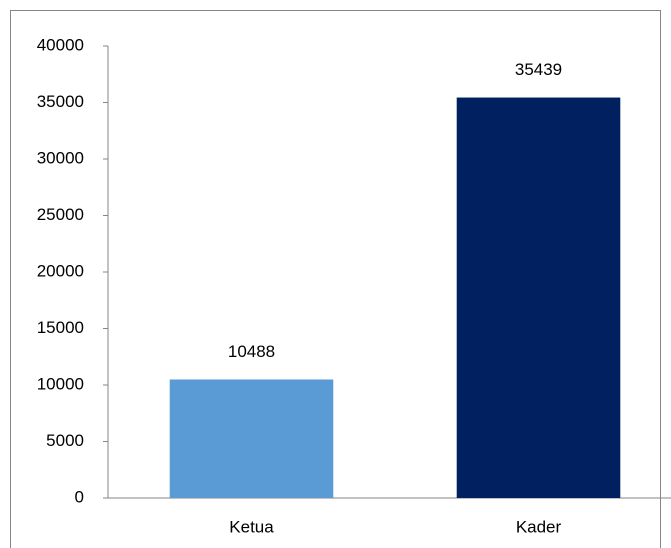 Image resolution: width=671 pixels, height=548 pixels. I want to click on y-tick-label: 20000, so click(60, 270).